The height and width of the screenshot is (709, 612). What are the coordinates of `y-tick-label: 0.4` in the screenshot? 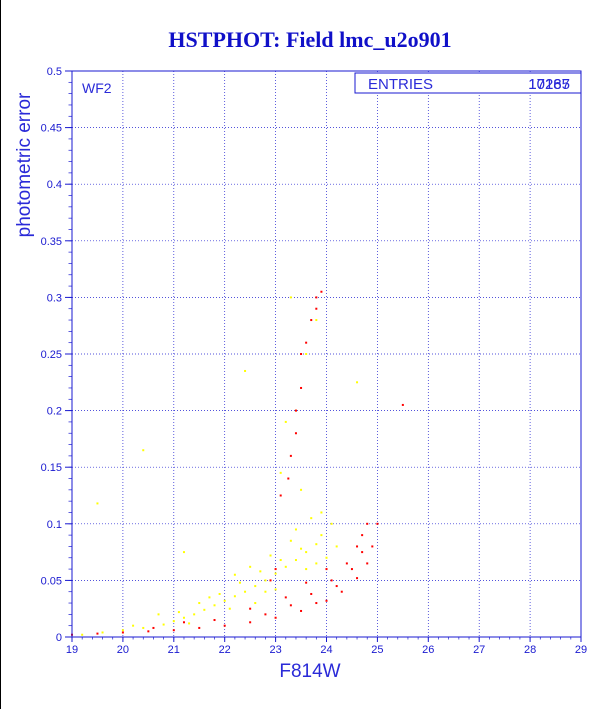 It's located at (54, 185).